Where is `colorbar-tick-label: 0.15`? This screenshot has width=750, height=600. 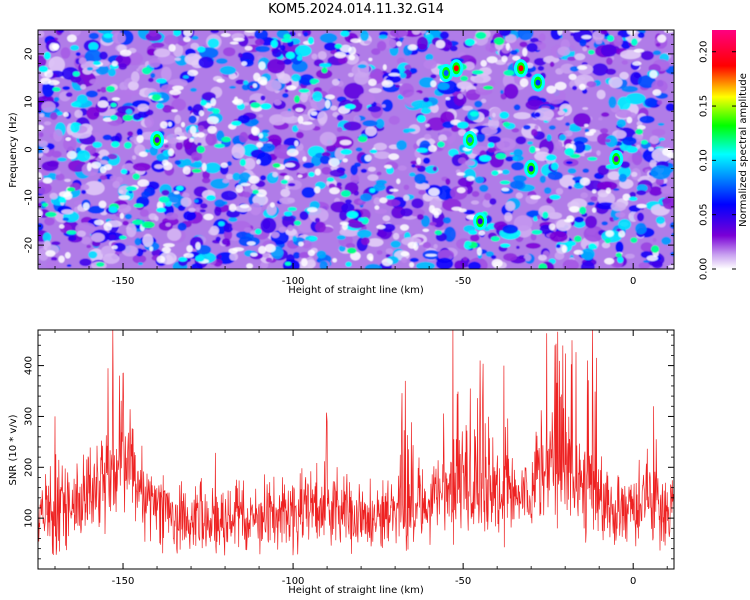 colorbar-tick-label: 0.15 is located at coordinates (704, 106).